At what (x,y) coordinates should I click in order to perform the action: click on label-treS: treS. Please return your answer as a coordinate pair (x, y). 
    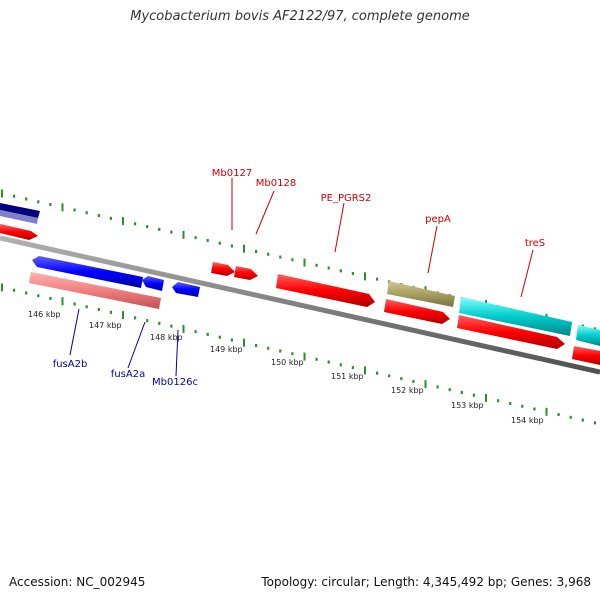
    Looking at the image, I should click on (535, 243).